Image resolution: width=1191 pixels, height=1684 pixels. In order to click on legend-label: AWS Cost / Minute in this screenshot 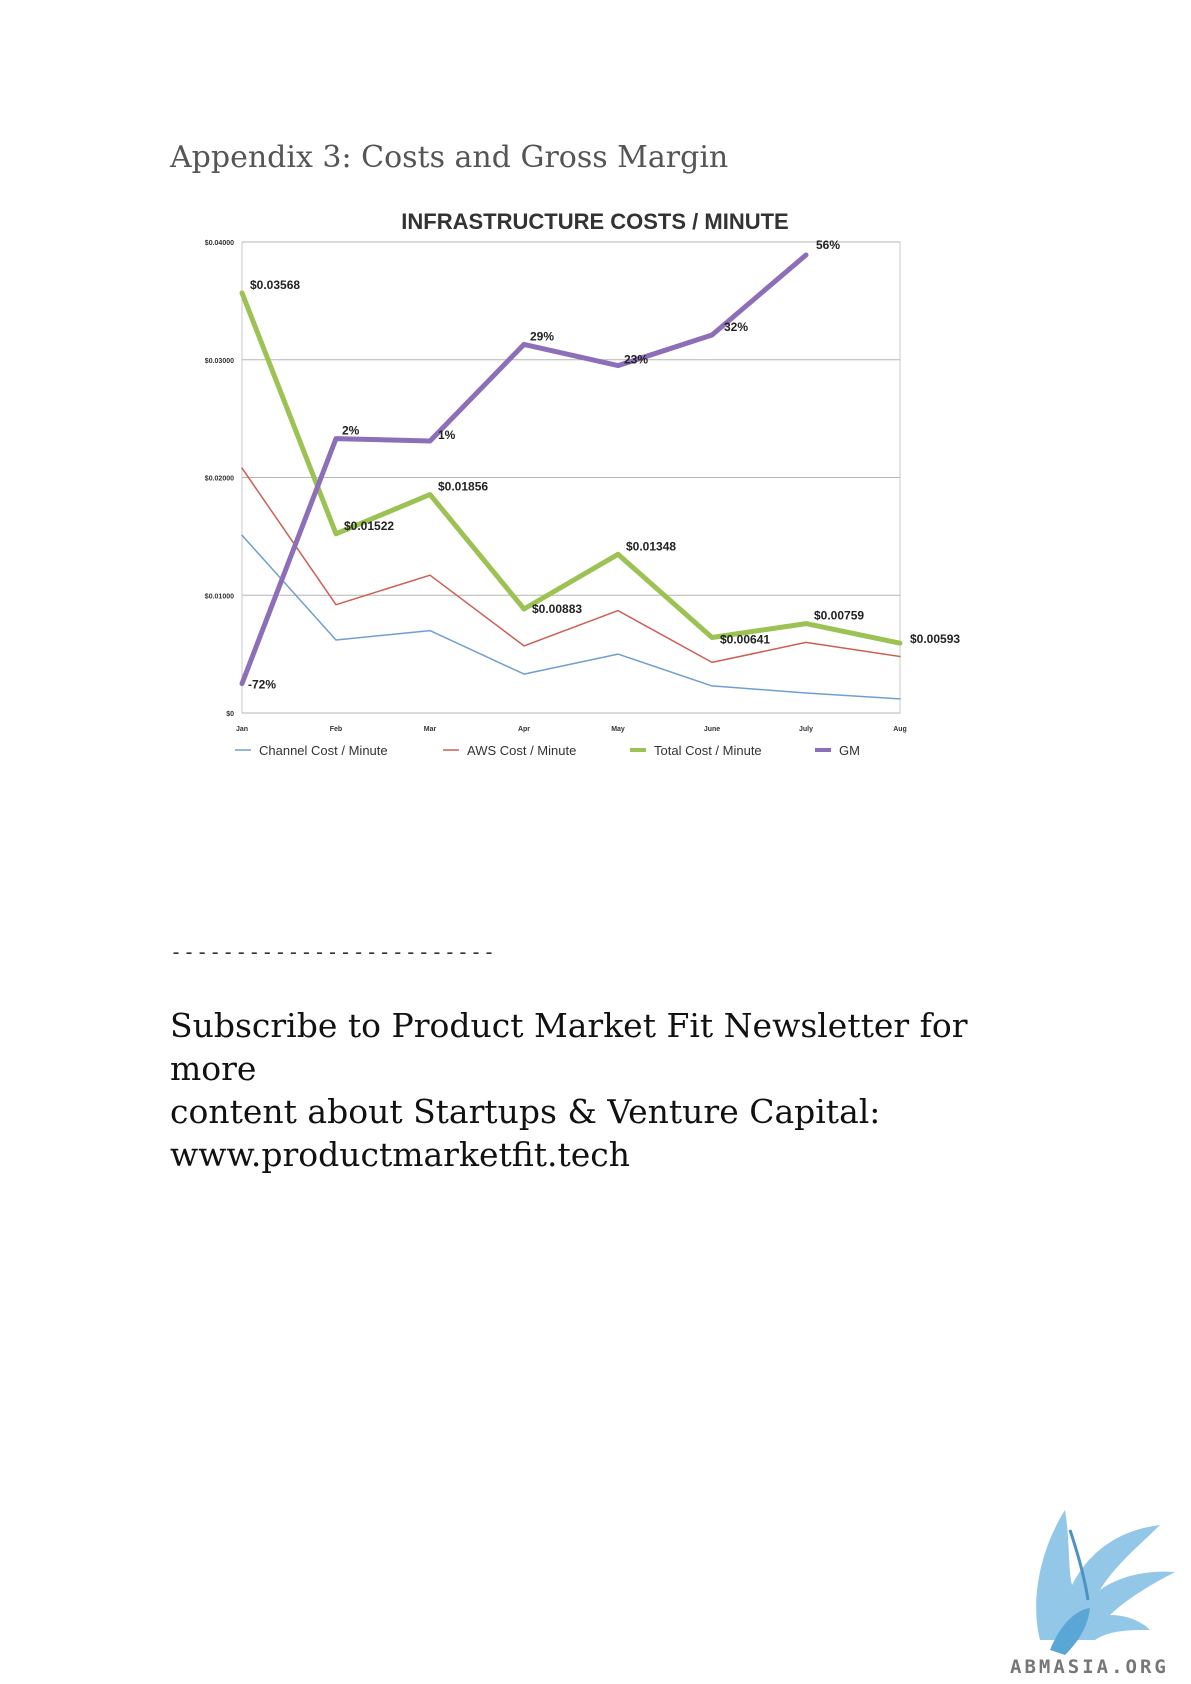, I will do `click(521, 750)`.